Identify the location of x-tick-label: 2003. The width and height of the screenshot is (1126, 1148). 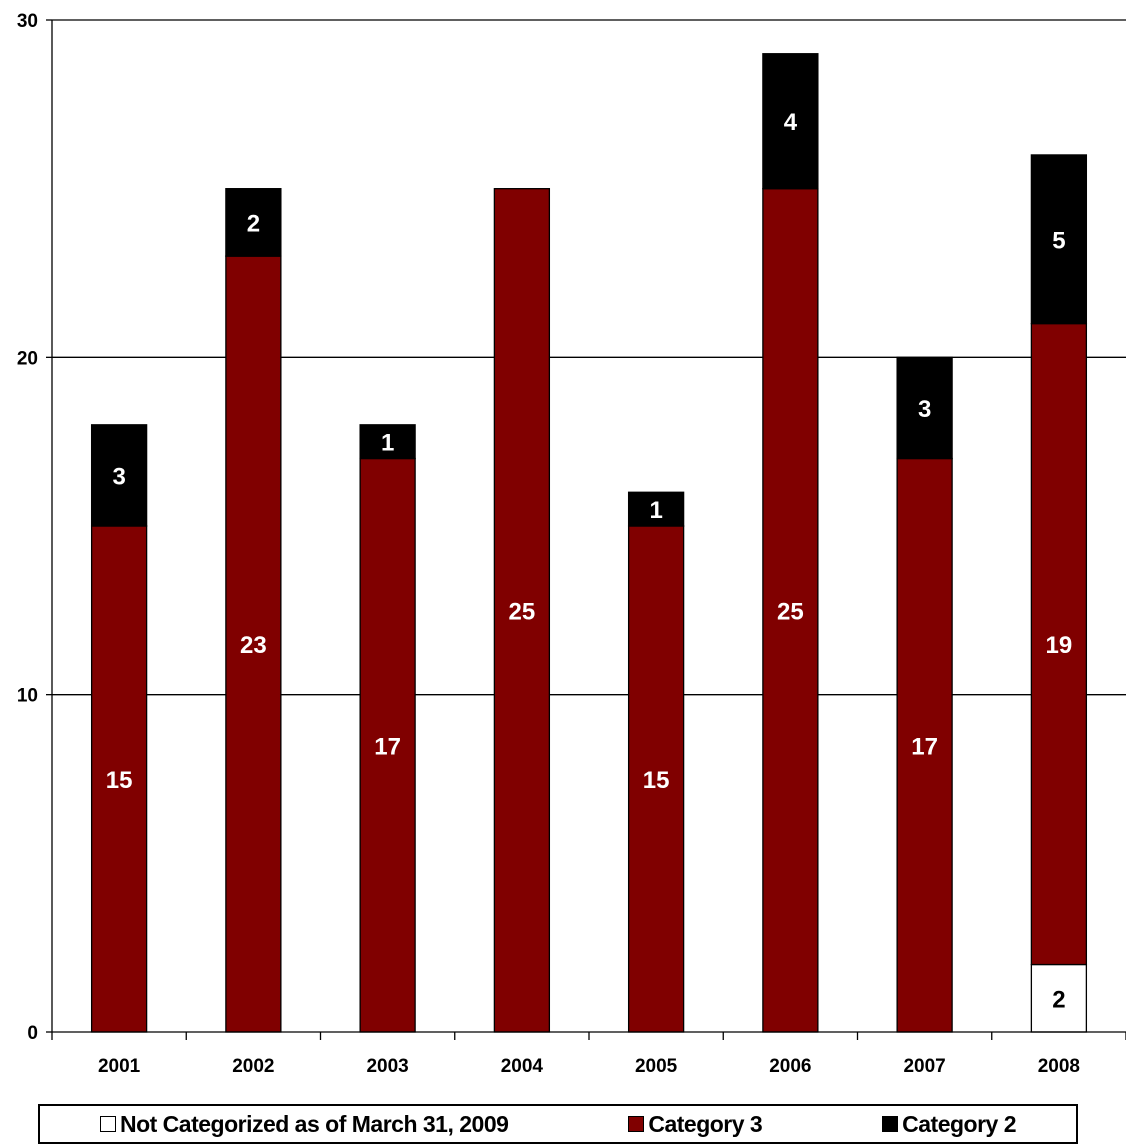
(387, 1066).